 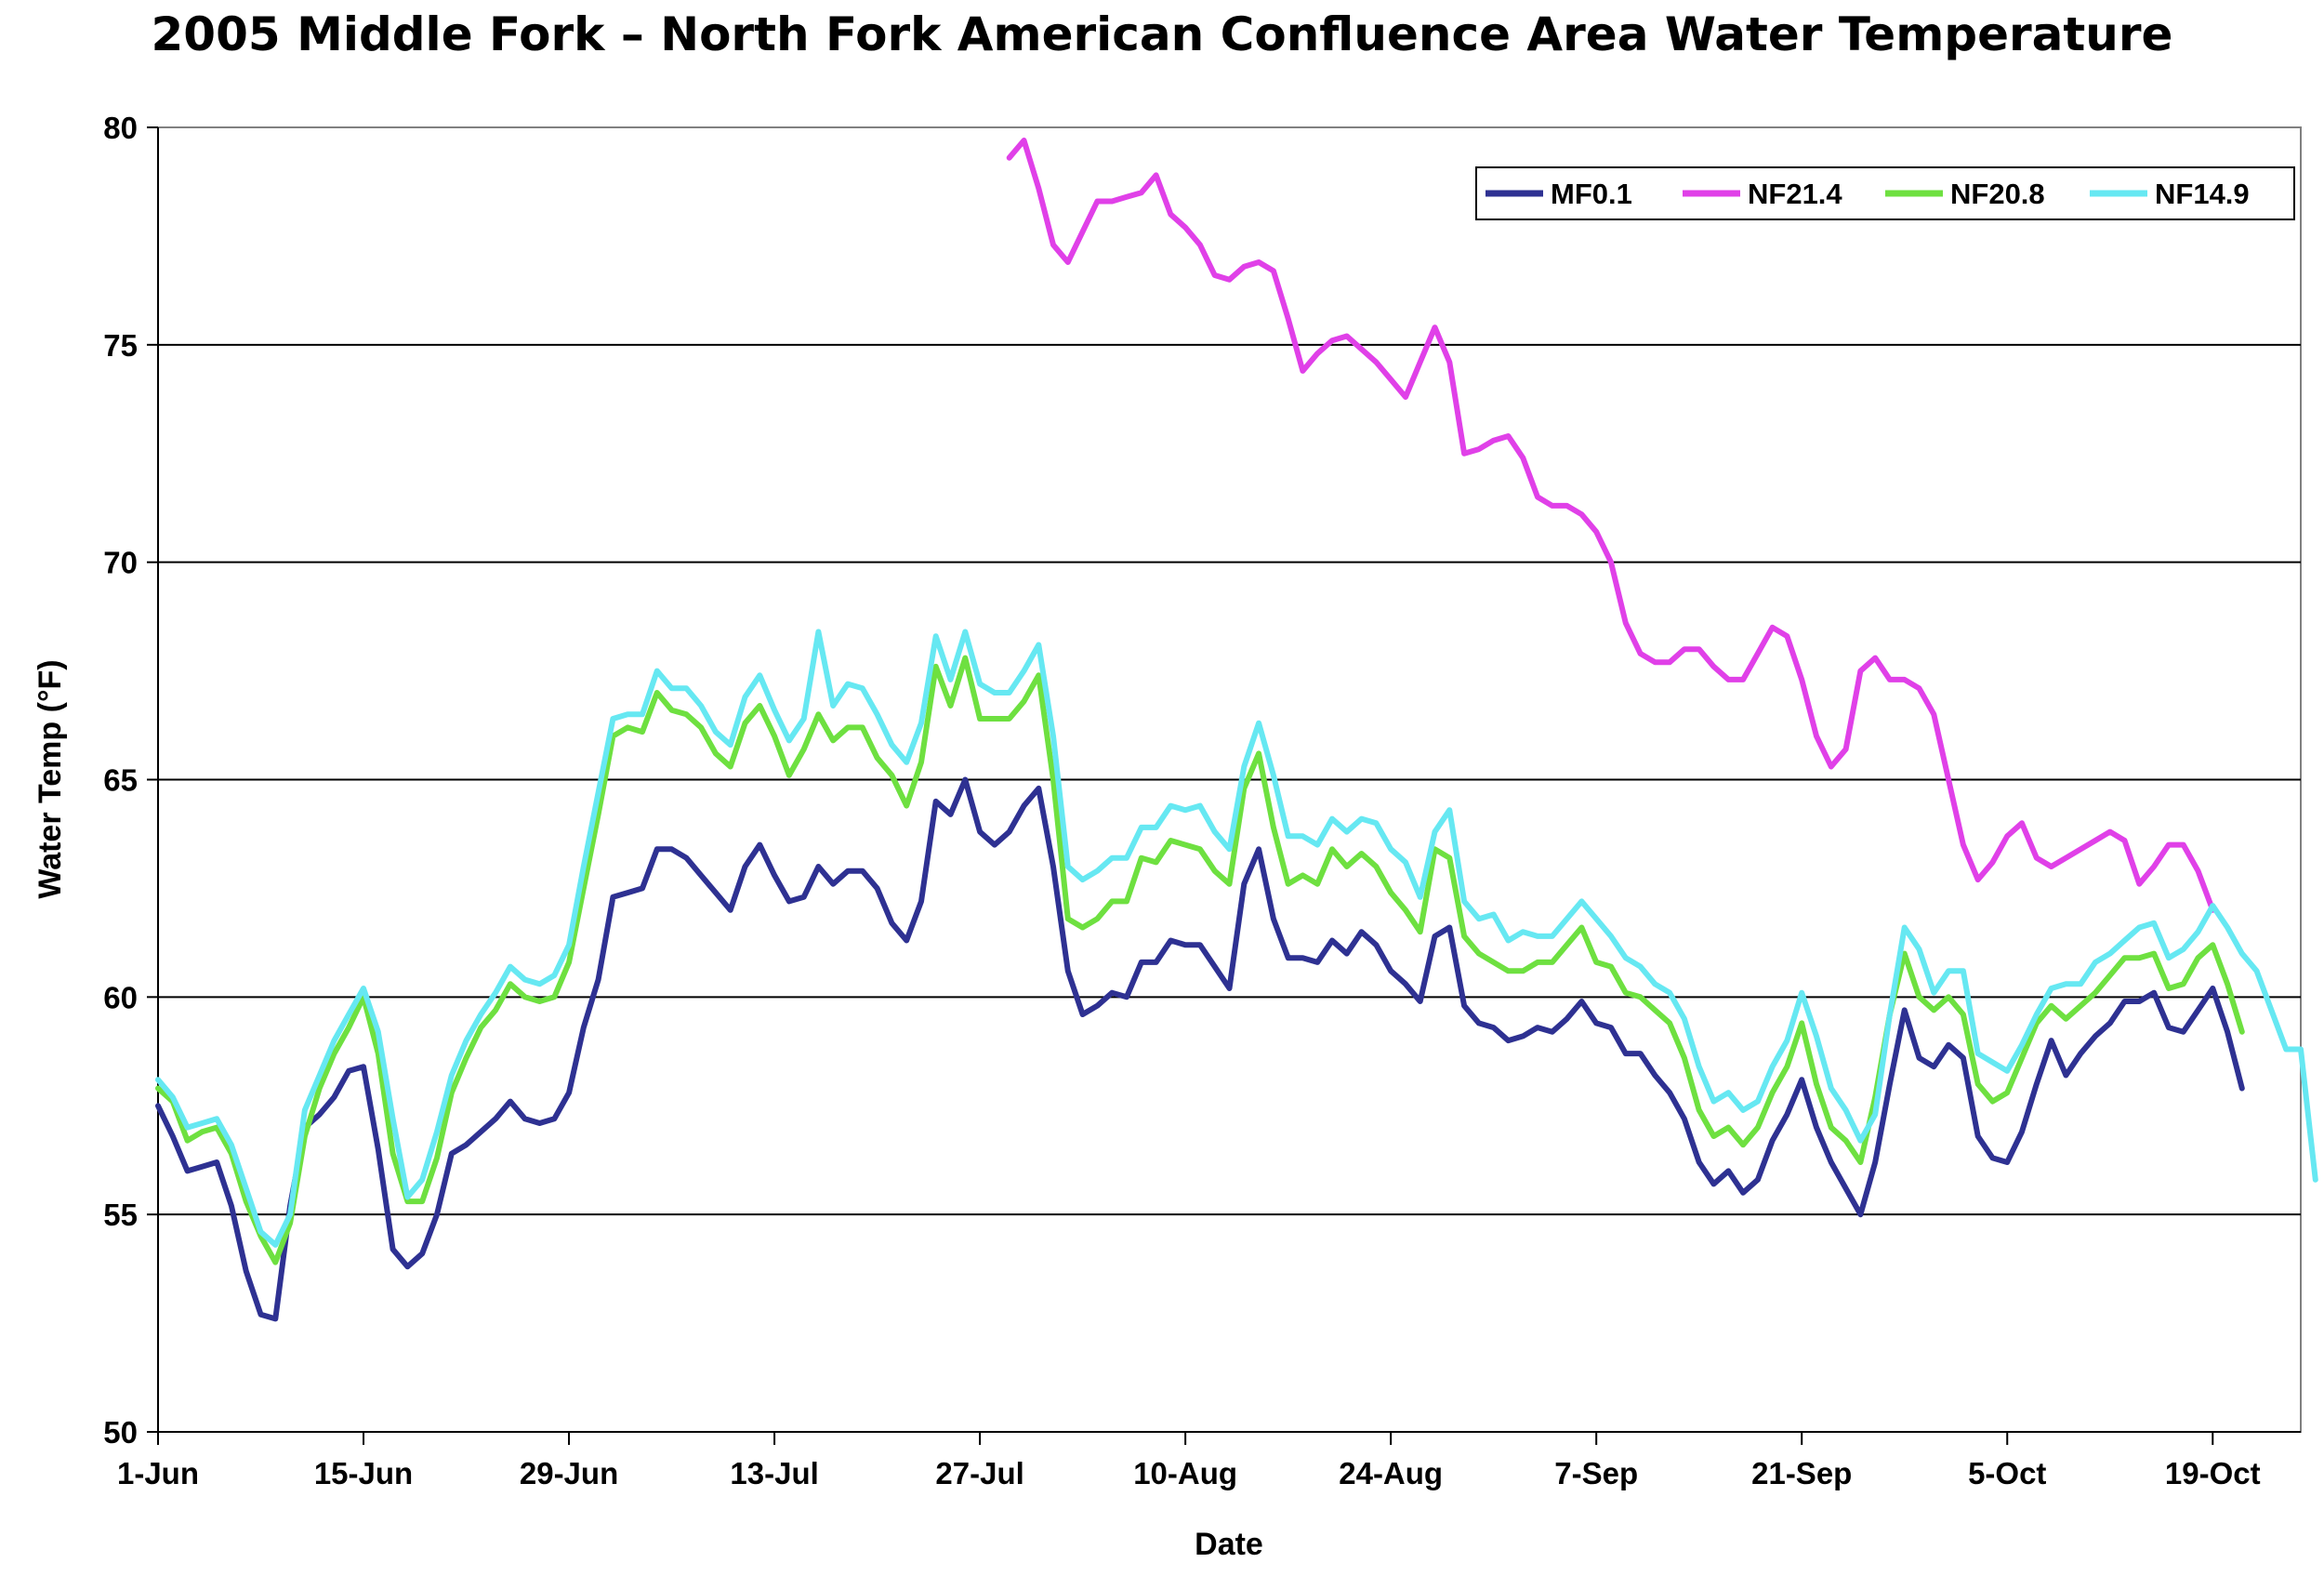 What do you see at coordinates (2213, 1473) in the screenshot?
I see `x-tick-label: 19-Oct` at bounding box center [2213, 1473].